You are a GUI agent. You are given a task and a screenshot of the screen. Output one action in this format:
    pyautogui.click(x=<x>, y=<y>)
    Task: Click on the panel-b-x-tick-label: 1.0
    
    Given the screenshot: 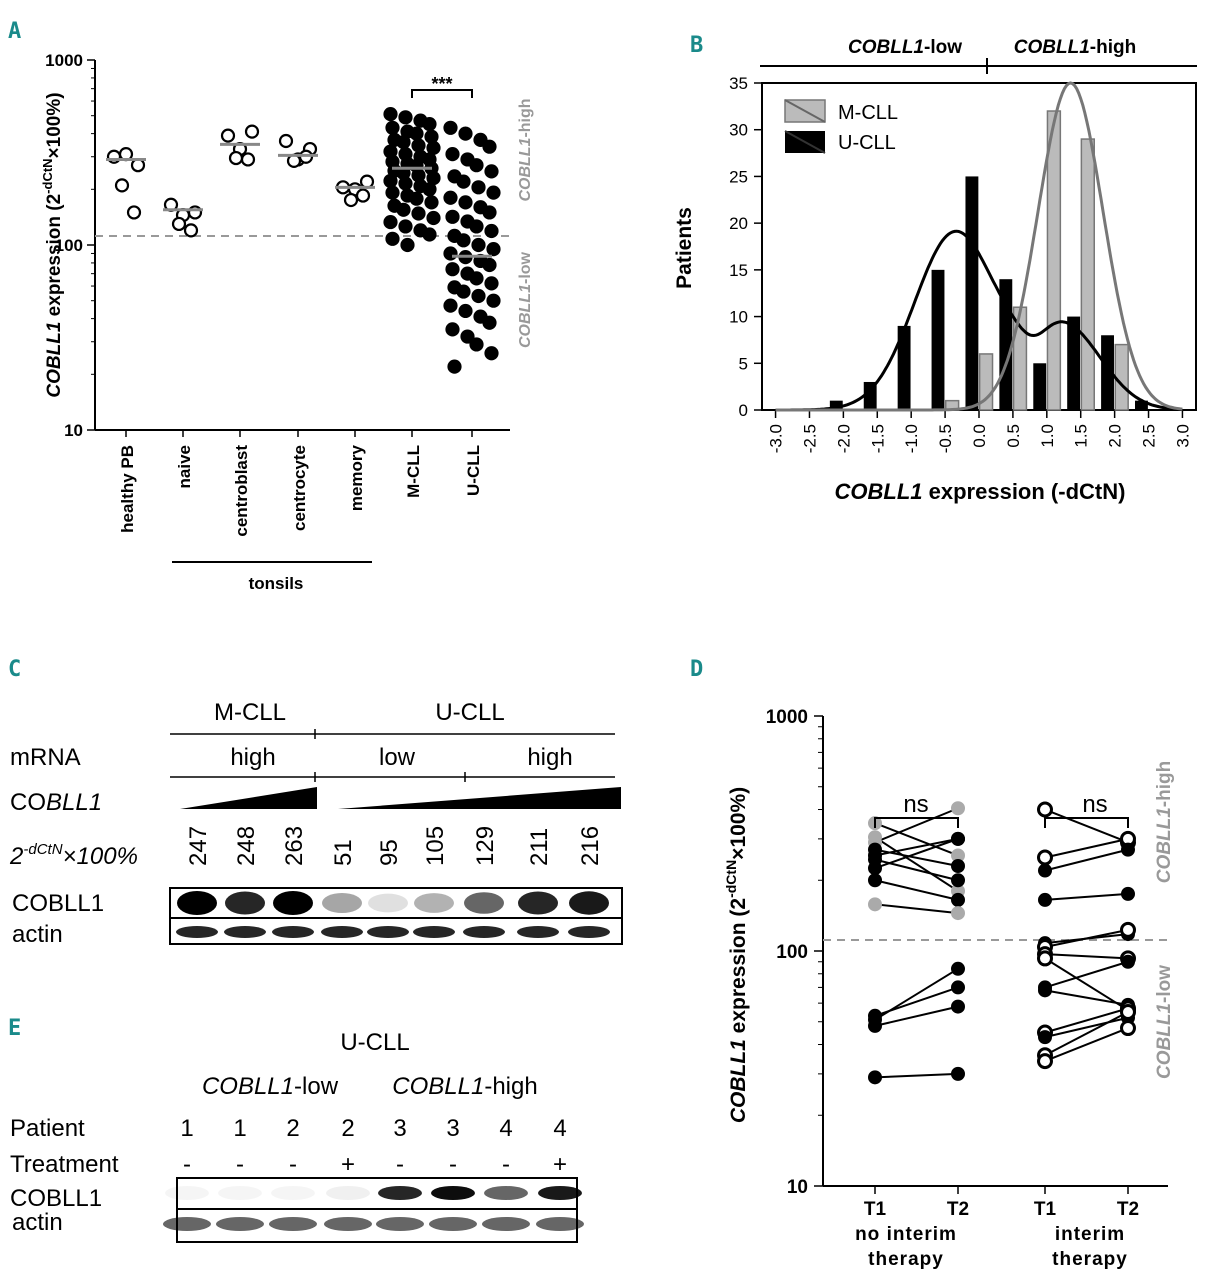 What is the action you would take?
    pyautogui.click(x=1047, y=436)
    